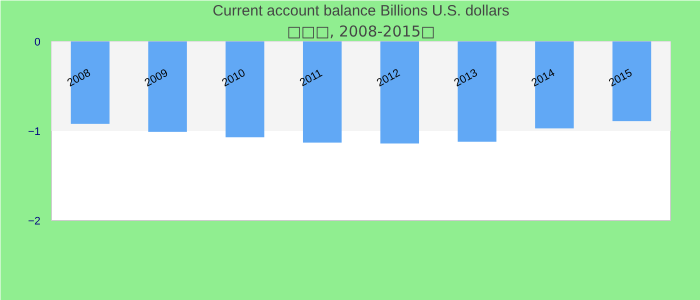 This screenshot has height=300, width=700. What do you see at coordinates (466, 78) in the screenshot?
I see `x-tick-label: 2013` at bounding box center [466, 78].